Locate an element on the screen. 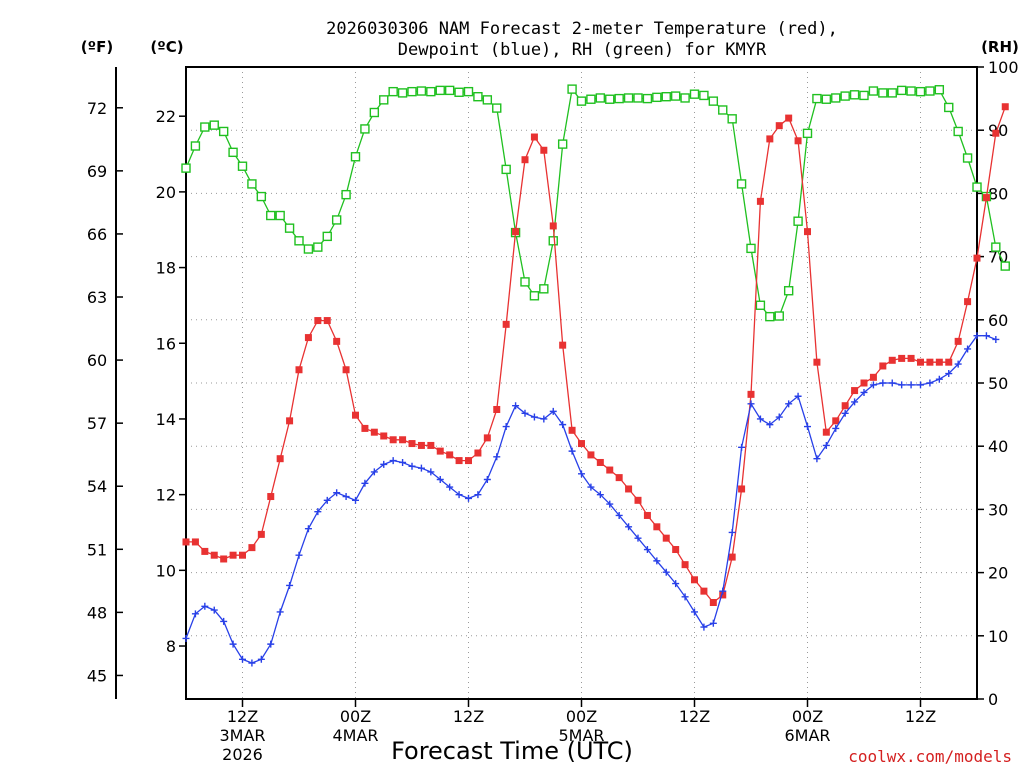 This screenshot has width=1024, height=768. time-tick-label-1: 00Z is located at coordinates (355, 716).